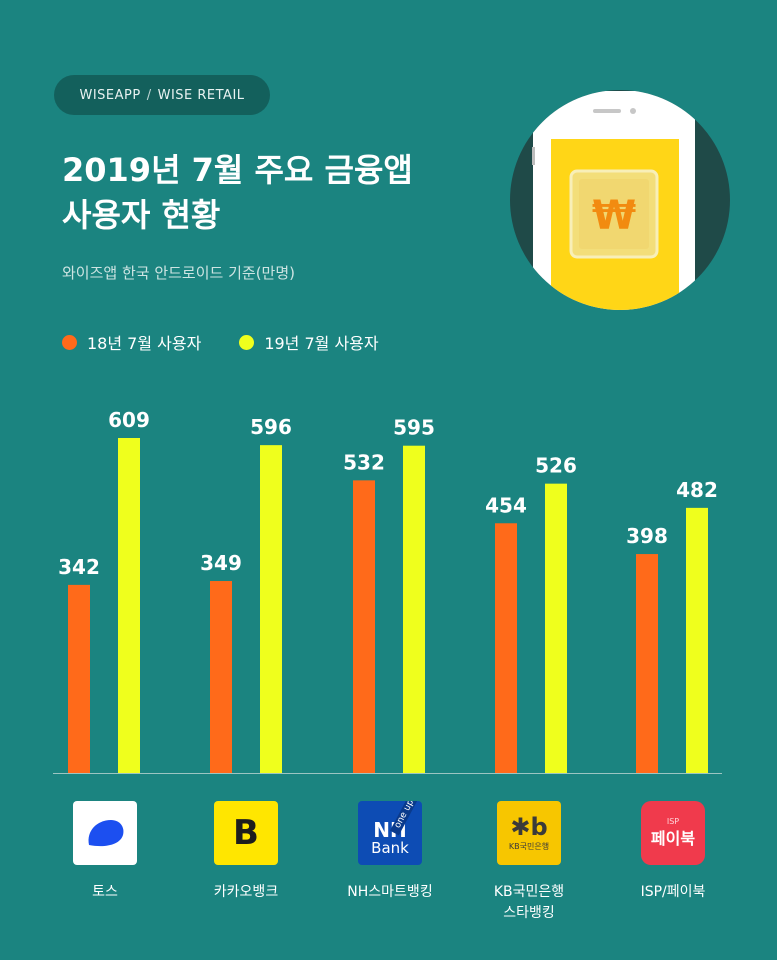 Image resolution: width=777 pixels, height=960 pixels. I want to click on legend-dot-2019, so click(247, 342).